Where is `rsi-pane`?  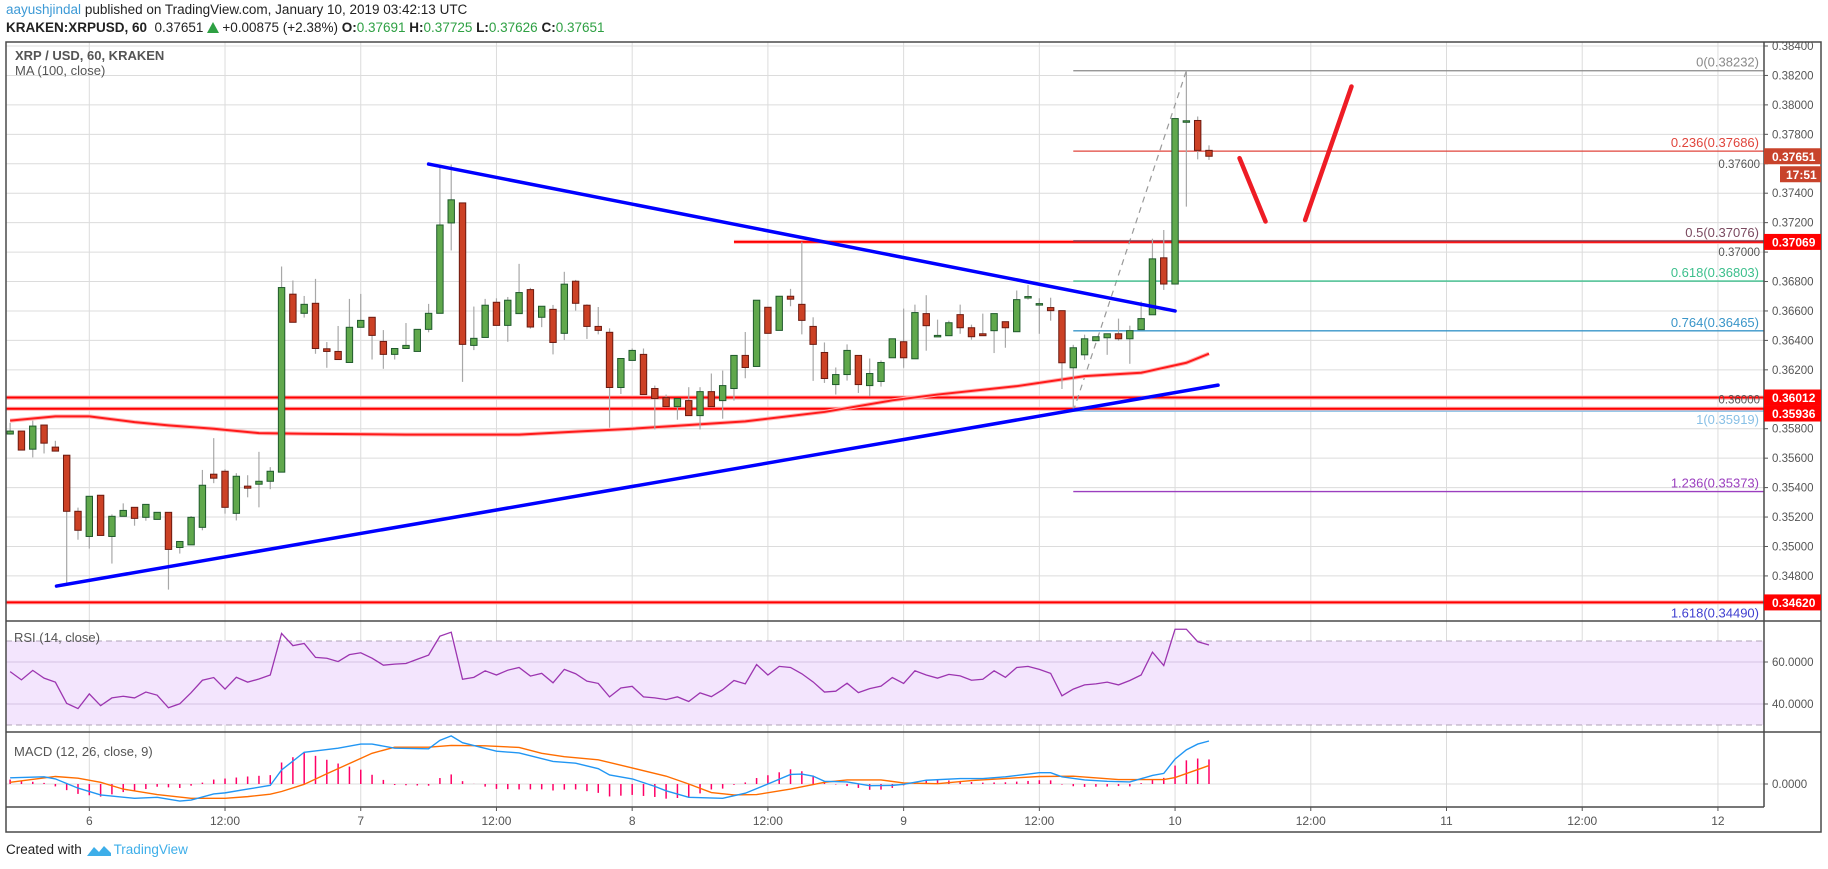 rsi-pane is located at coordinates (609, 669).